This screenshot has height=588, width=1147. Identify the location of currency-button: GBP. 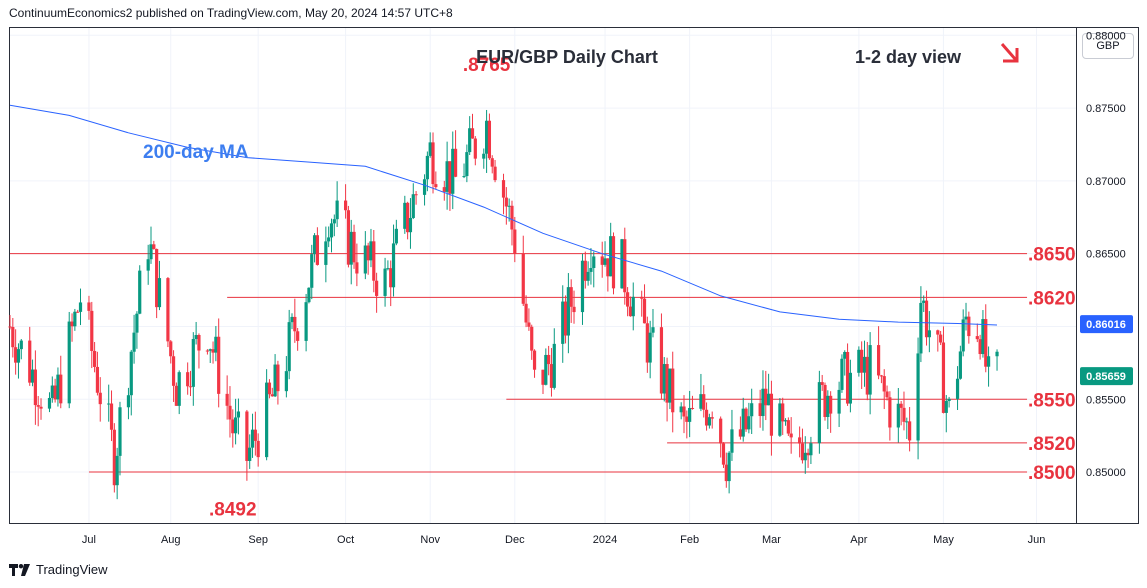
(1108, 46).